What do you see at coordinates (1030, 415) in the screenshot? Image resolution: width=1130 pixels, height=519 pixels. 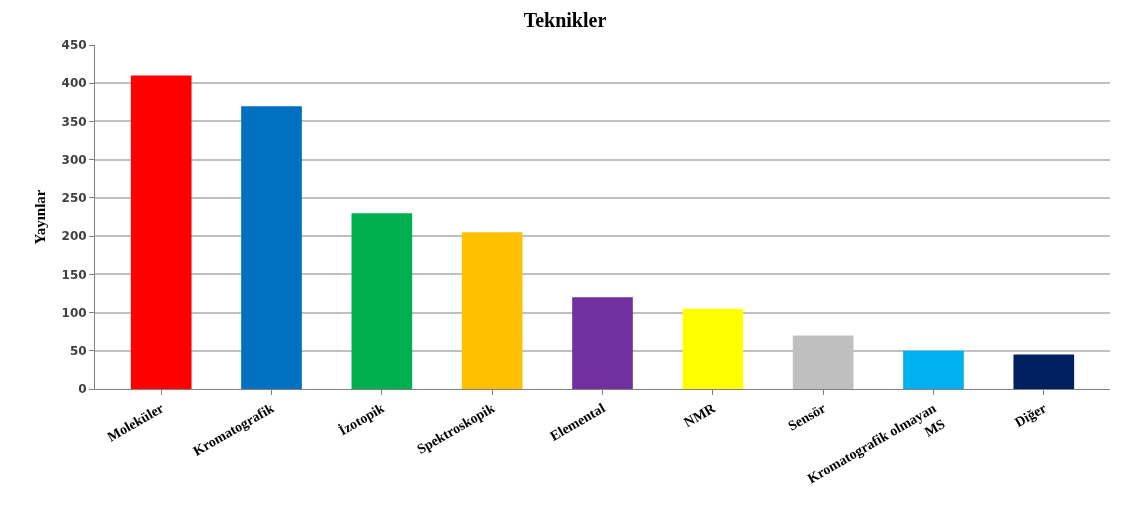 I see `x-tick-label: Diğer` at bounding box center [1030, 415].